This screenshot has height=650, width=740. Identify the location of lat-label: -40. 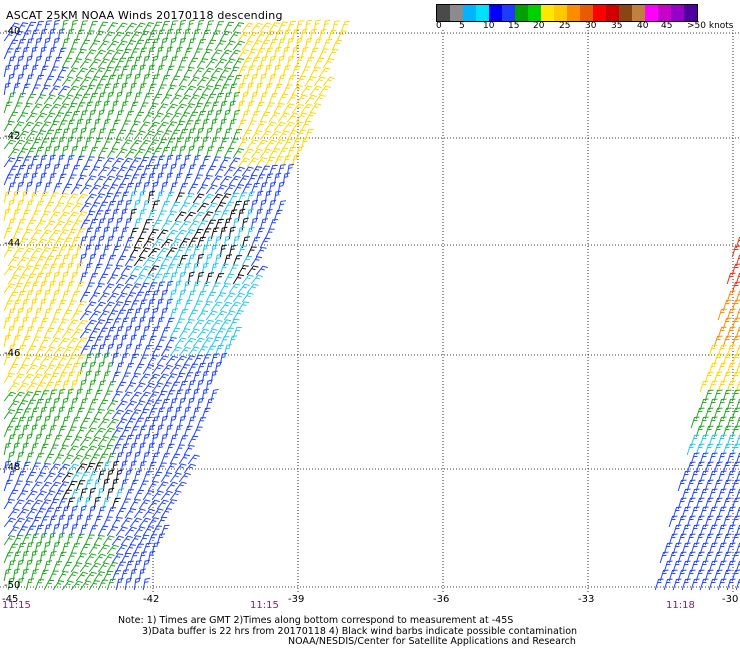
(12, 31).